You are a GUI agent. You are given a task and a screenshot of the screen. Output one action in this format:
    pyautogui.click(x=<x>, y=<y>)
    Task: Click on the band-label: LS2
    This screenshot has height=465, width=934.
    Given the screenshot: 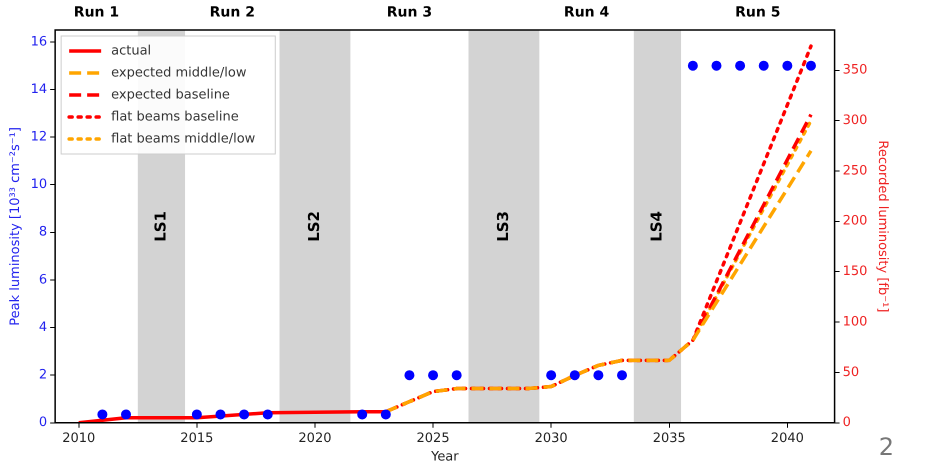 What is the action you would take?
    pyautogui.click(x=313, y=226)
    